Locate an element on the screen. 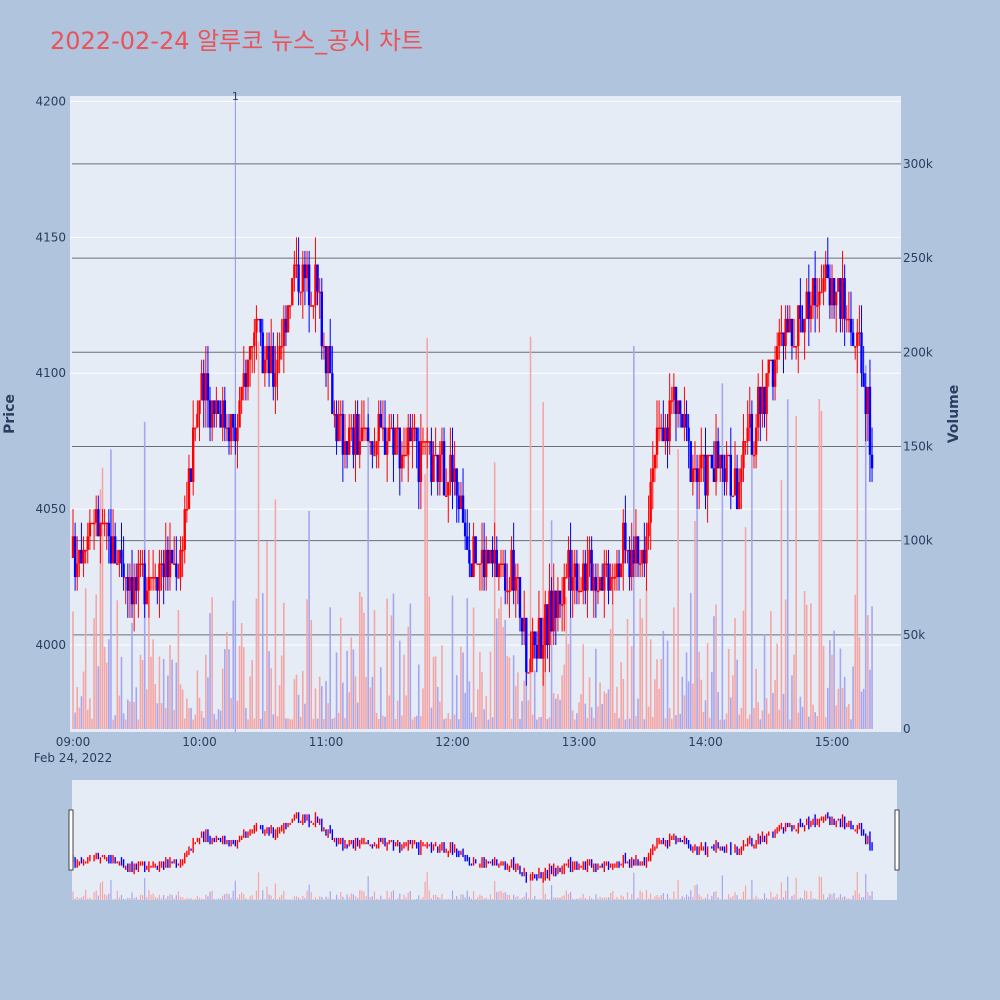 This screenshot has width=1000, height=1000. range-slider-right-handle is located at coordinates (897, 840).